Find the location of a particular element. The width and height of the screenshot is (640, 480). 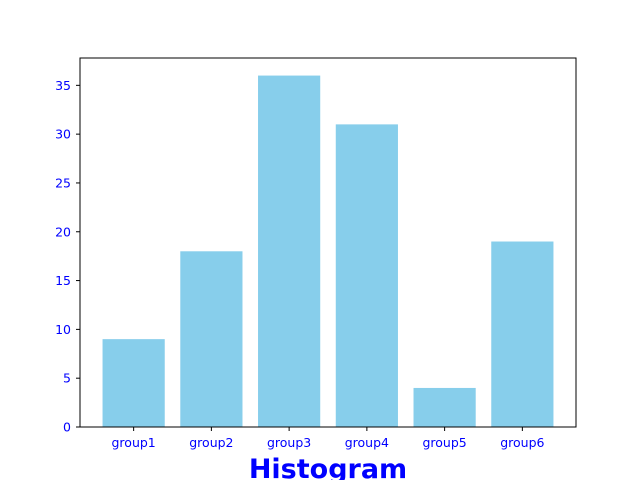

bar-group1 is located at coordinates (133, 383).